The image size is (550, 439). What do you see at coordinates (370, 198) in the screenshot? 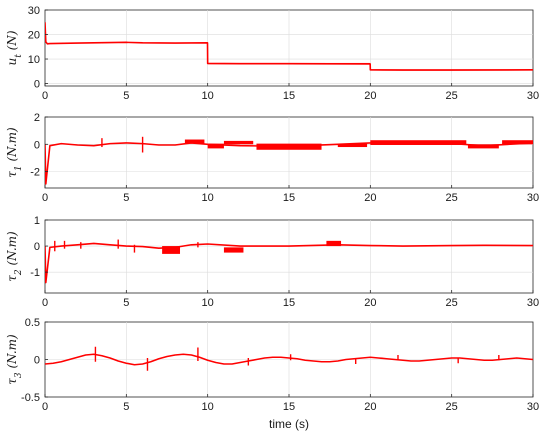
I see `panel-2-x-tick-label: 20` at bounding box center [370, 198].